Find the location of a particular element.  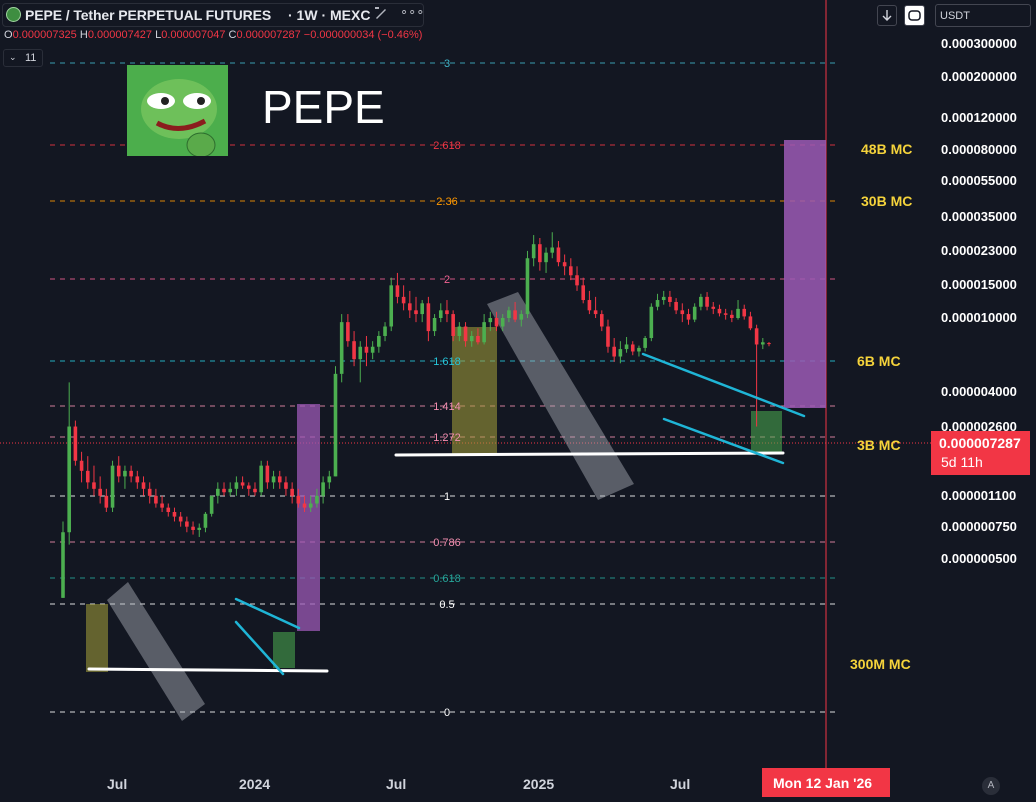

price-tick: 0.000000750 is located at coordinates (979, 526).